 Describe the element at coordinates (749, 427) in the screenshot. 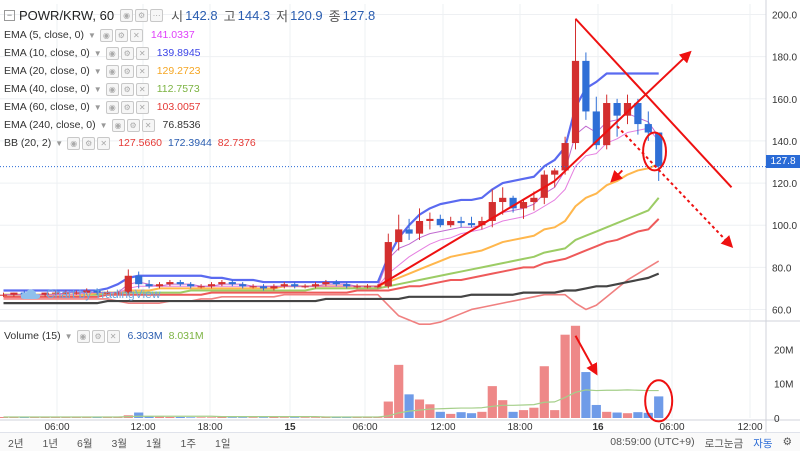

I see `time-tick-label: 12:00` at that location.